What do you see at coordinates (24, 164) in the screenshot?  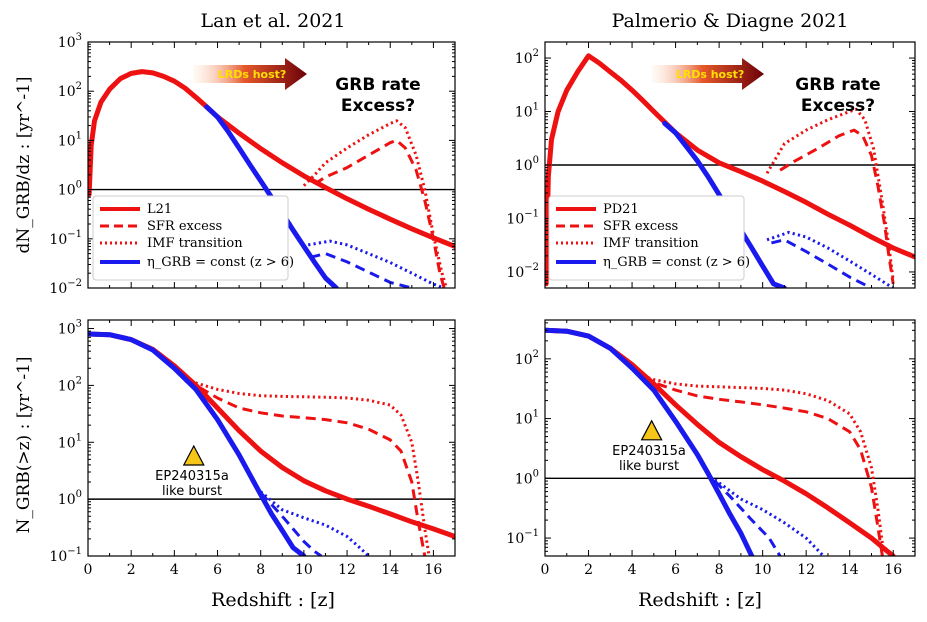 I see `ylabel-top: dN_GRB/dz : [yr^-1]` at bounding box center [24, 164].